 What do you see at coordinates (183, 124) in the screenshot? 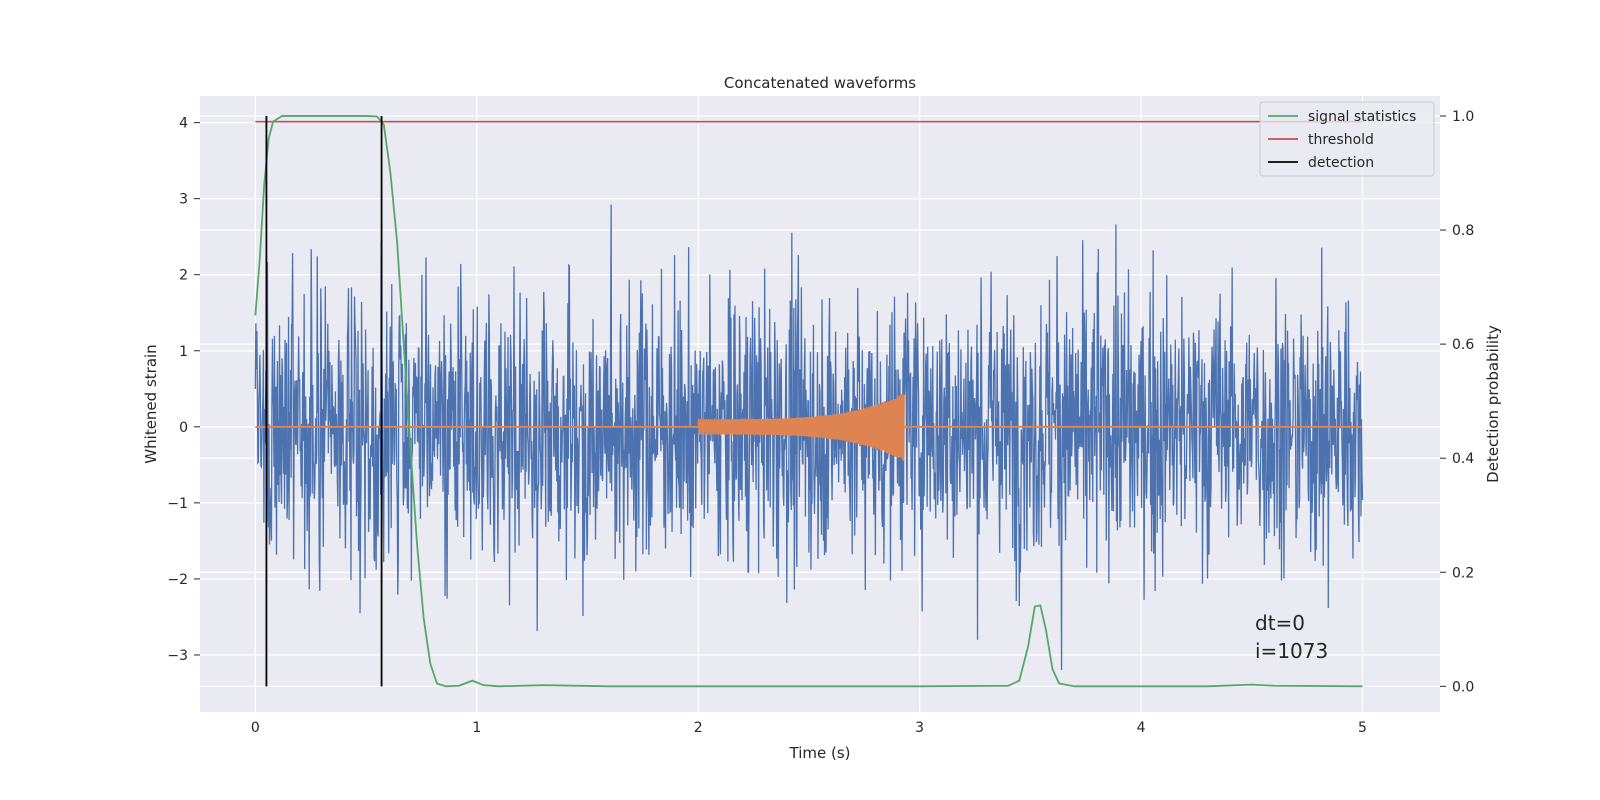
I see `y-tick-label: 4` at bounding box center [183, 124].